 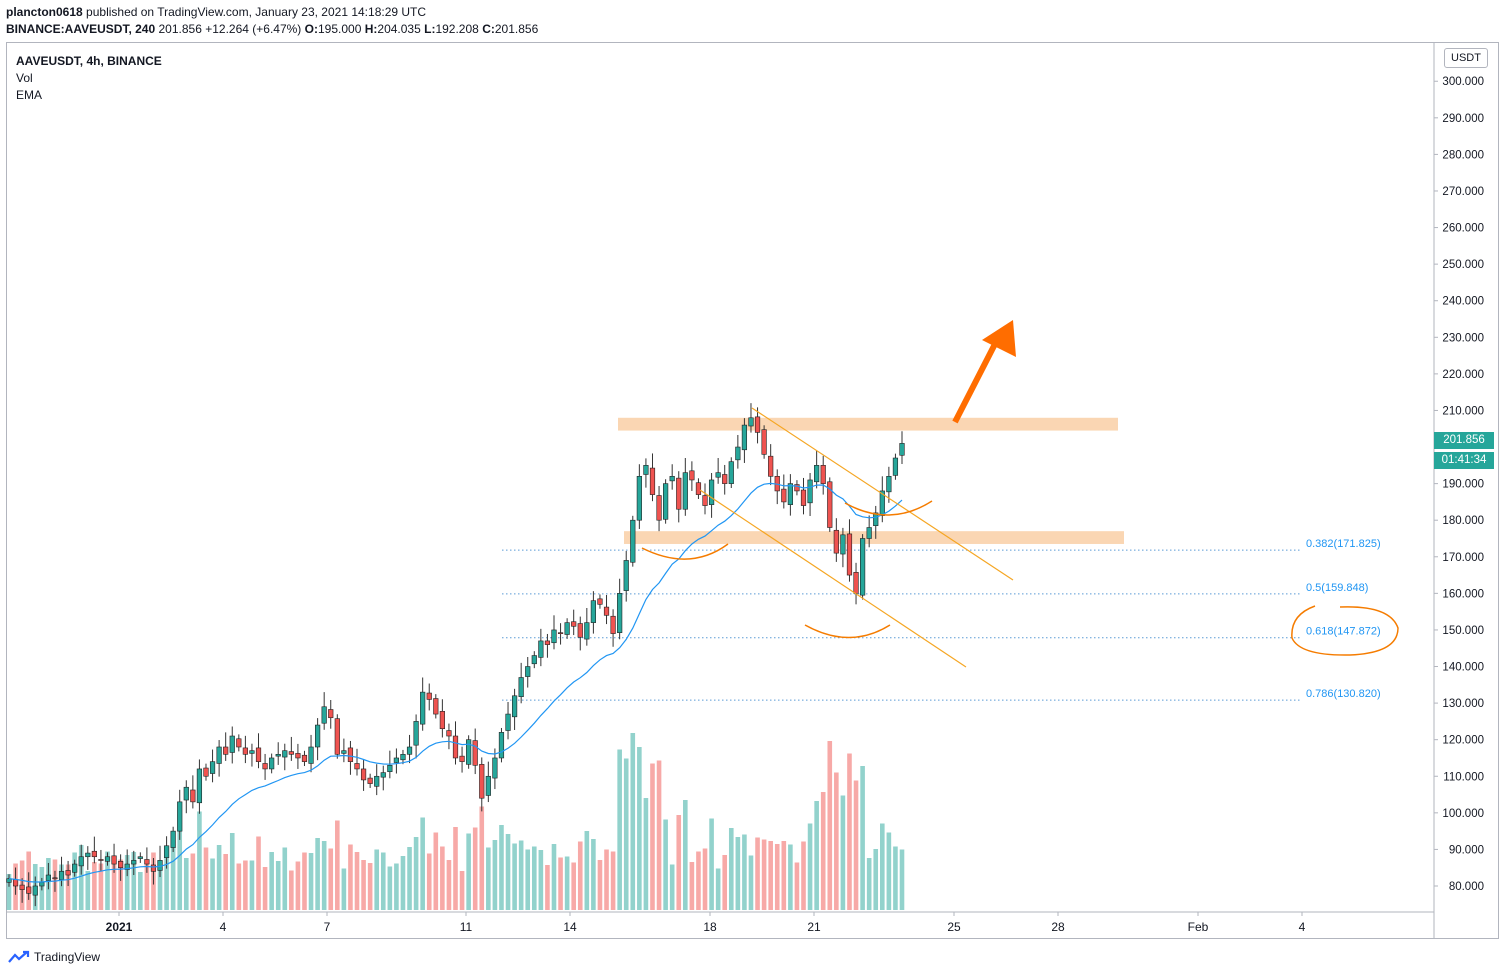 What do you see at coordinates (253, 29) in the screenshot?
I see `price-change: +12.264 (+6.47%)` at bounding box center [253, 29].